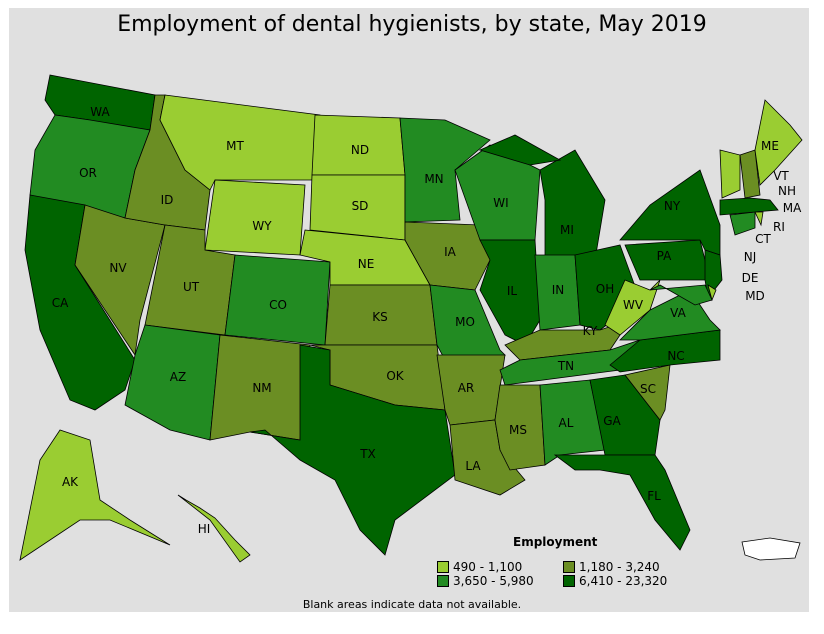 This screenshot has width=824, height=634. What do you see at coordinates (466, 388) in the screenshot?
I see `state-label: AR` at bounding box center [466, 388].